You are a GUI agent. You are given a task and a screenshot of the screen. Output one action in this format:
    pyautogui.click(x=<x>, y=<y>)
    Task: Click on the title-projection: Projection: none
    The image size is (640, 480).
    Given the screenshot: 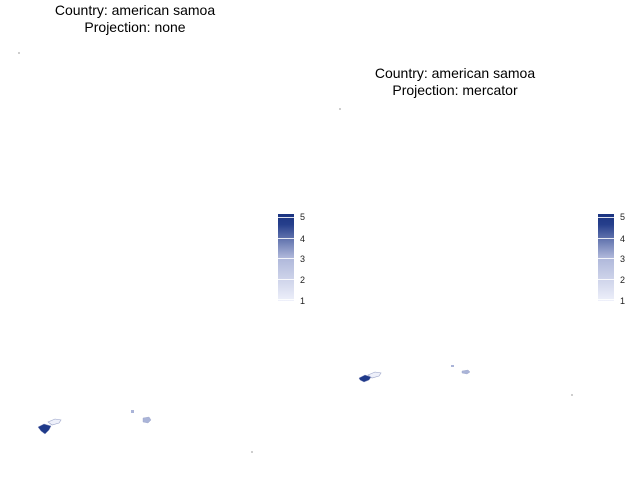 What is the action you would take?
    pyautogui.click(x=135, y=27)
    